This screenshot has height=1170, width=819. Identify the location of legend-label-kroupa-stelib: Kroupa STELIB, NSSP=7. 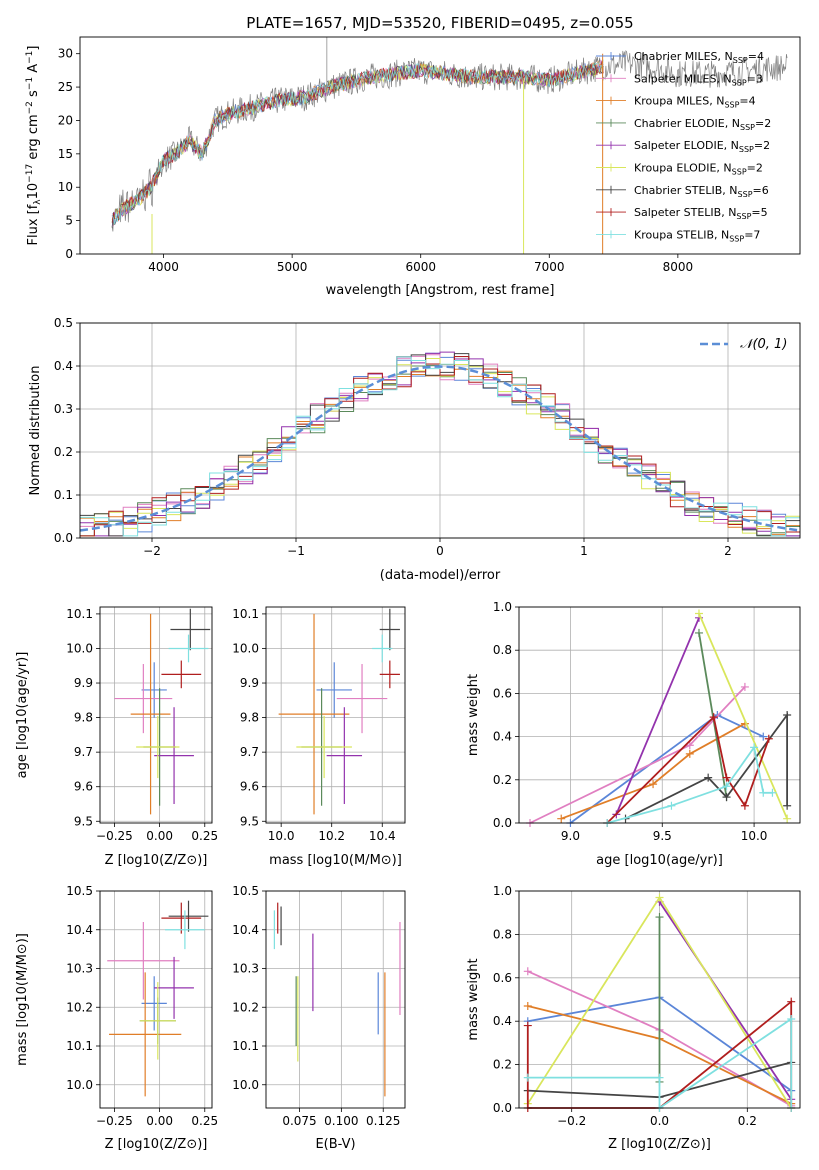
(697, 235).